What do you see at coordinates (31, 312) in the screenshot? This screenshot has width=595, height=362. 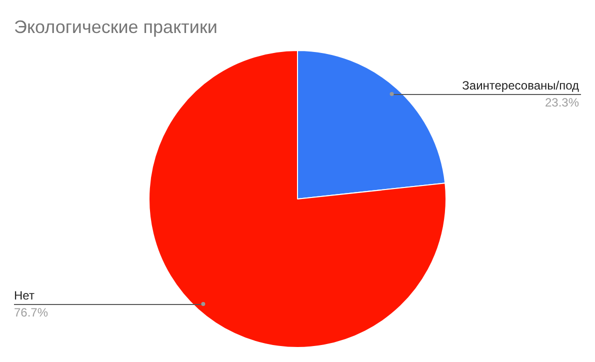 I see `data-label: 76.7%` at bounding box center [31, 312].